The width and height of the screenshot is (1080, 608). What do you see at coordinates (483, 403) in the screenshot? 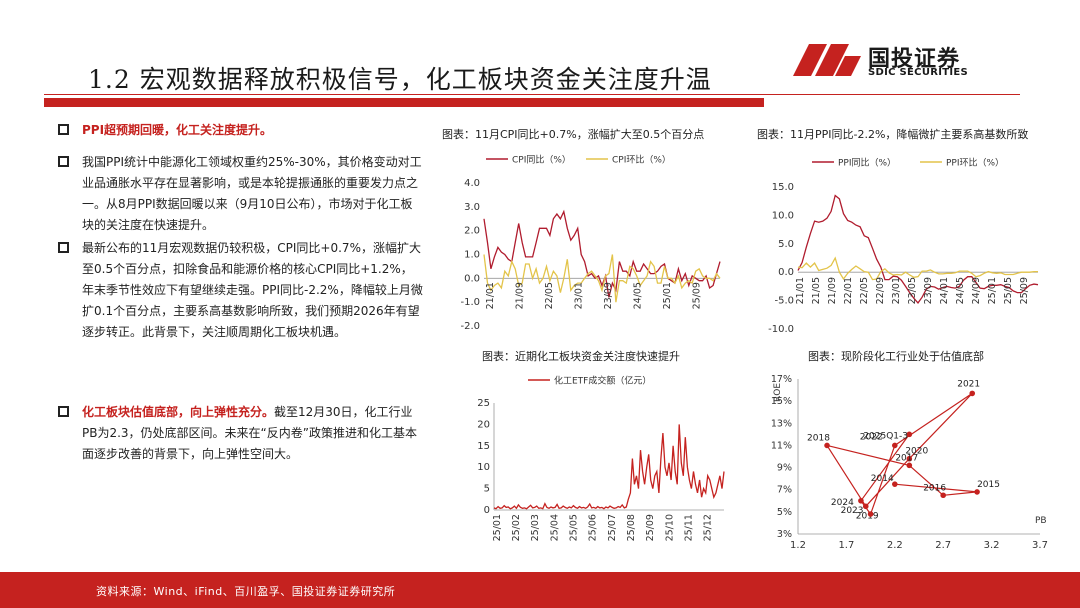
I see `y-tick-label: 25` at bounding box center [483, 403].